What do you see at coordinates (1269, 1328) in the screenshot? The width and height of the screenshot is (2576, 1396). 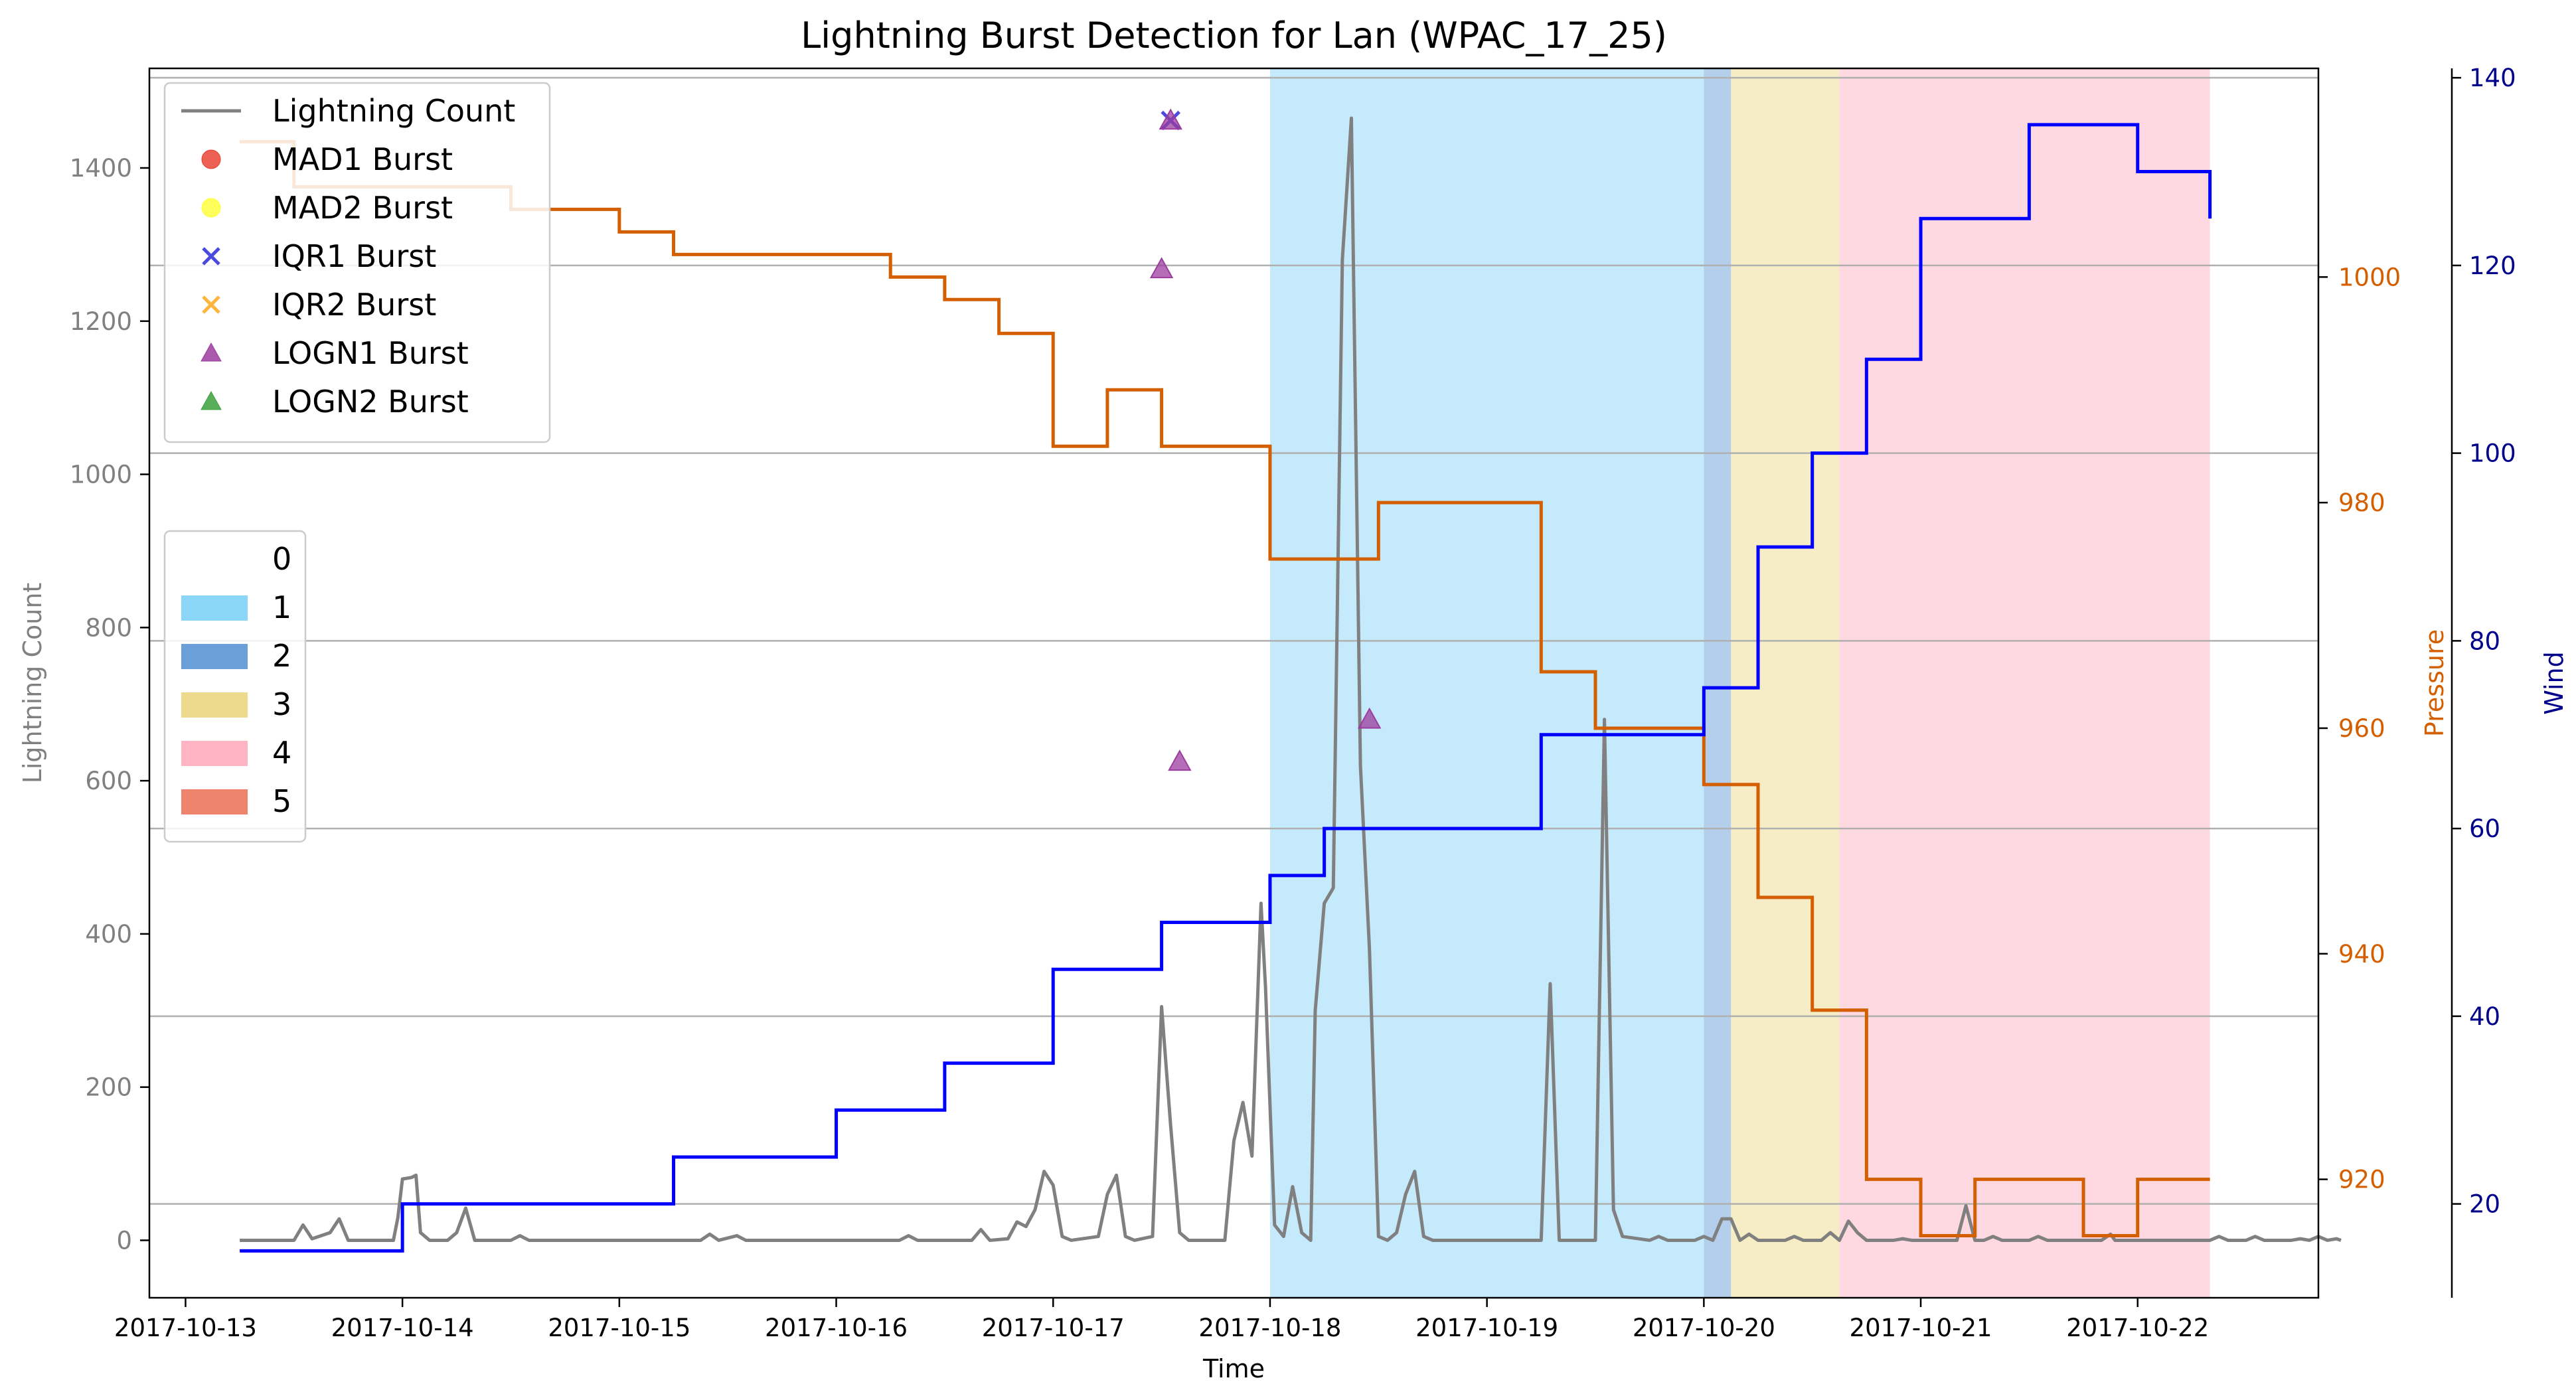 I see `x-tick-label: 2017-10-18` at bounding box center [1269, 1328].